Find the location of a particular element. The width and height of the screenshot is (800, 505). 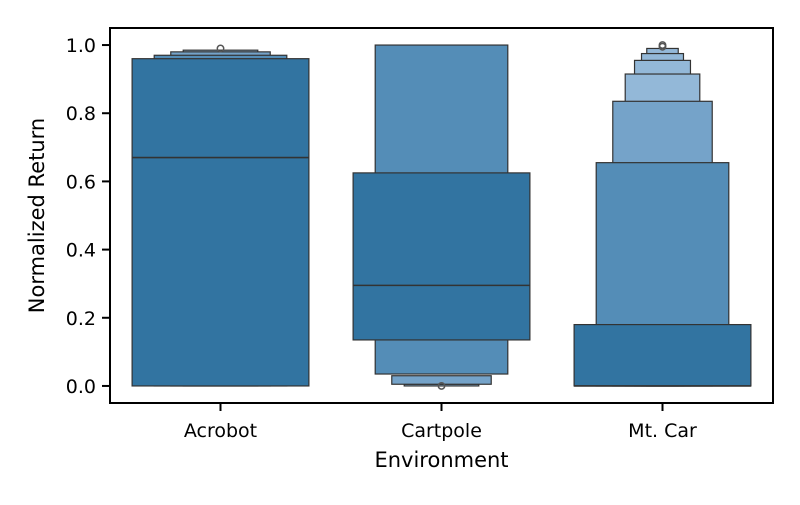

x-tick-label: Mt. Car is located at coordinates (662, 431).